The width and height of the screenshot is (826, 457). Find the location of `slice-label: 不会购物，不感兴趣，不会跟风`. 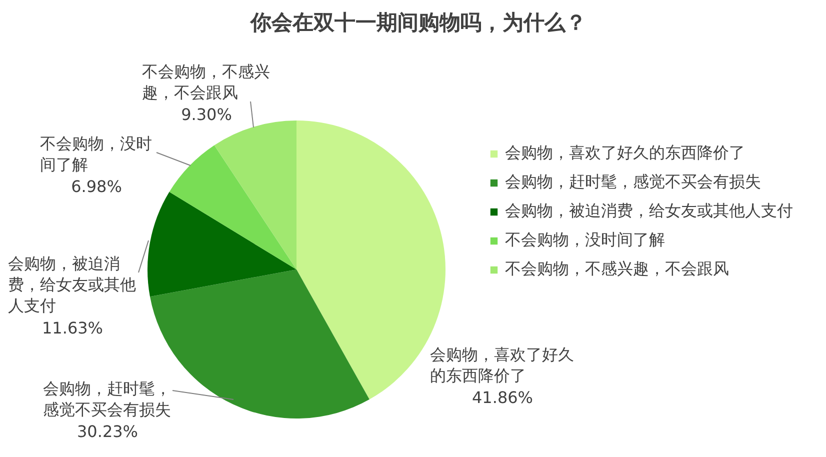

slice-label: 不会购物，不感兴趣，不会跟风 is located at coordinates (206, 83).